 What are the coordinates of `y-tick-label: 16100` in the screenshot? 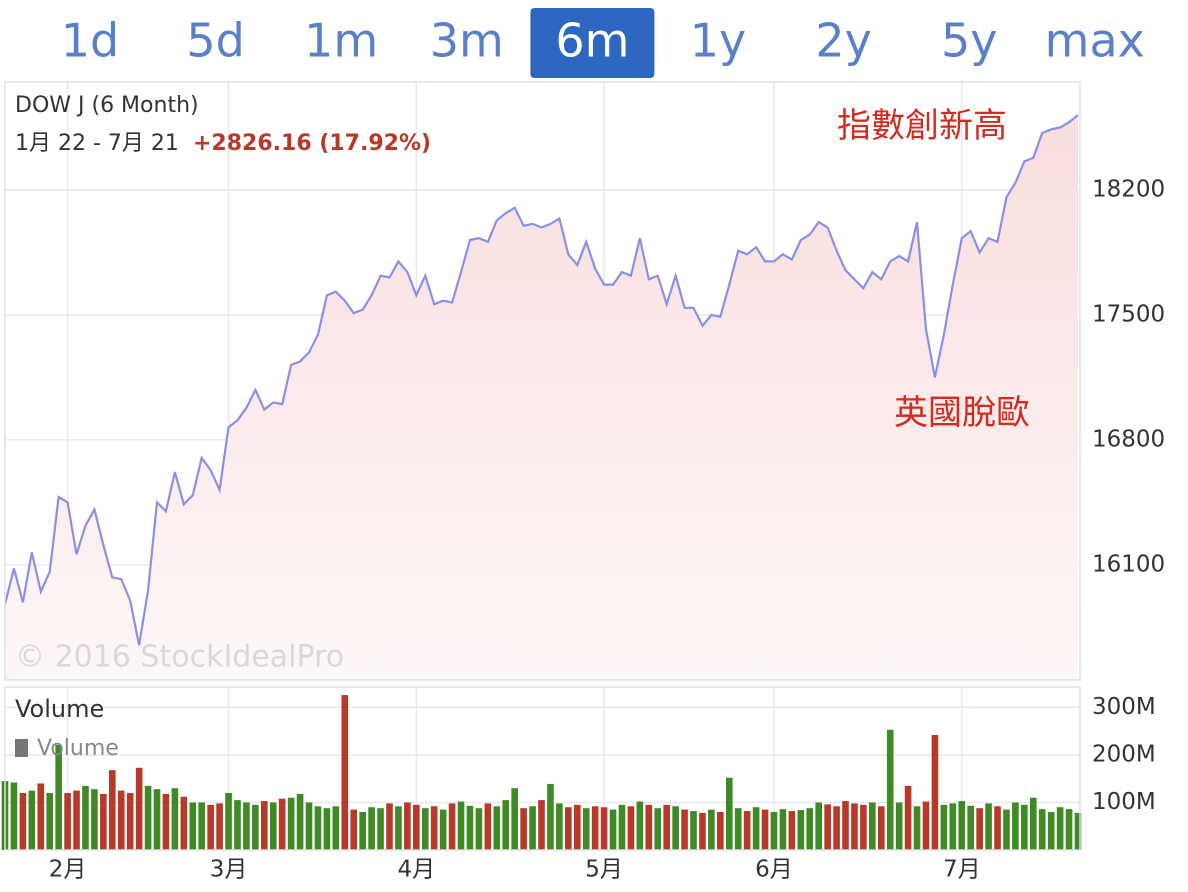 It's located at (1128, 564).